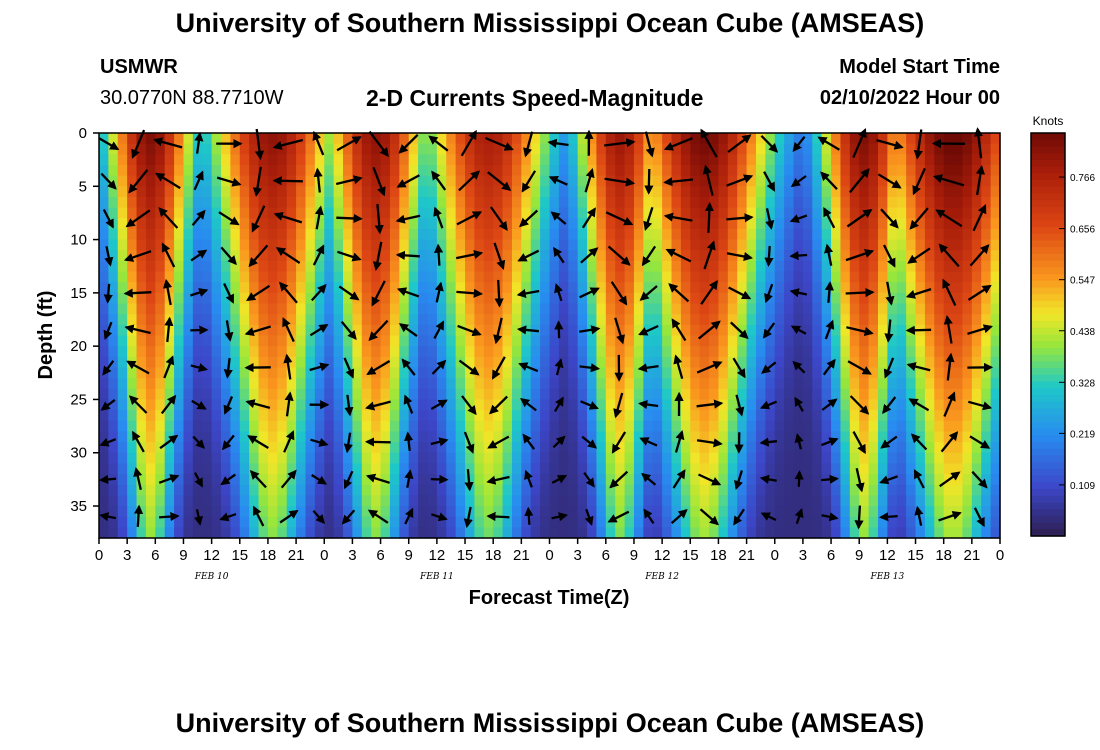 This screenshot has height=750, width=1100. What do you see at coordinates (324, 555) in the screenshot?
I see `x-tick-label: 0` at bounding box center [324, 555].